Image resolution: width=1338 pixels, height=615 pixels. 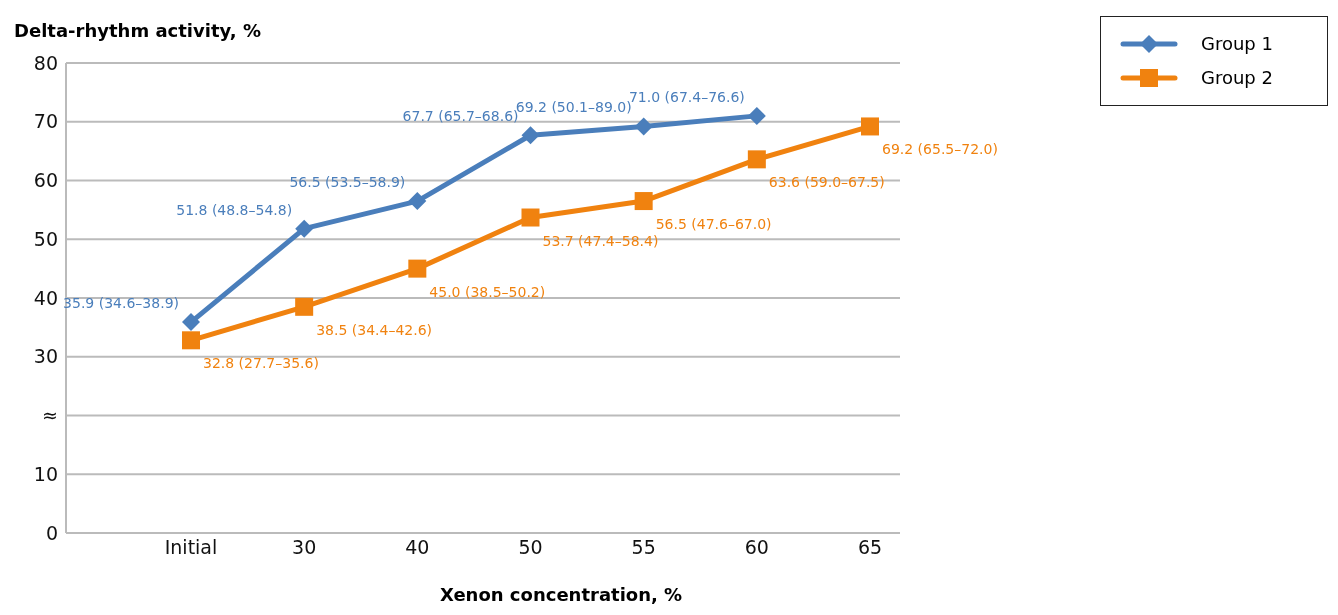 What do you see at coordinates (234, 209) in the screenshot?
I see `data-label: 51.8 (48.8–54.8)` at bounding box center [234, 209].